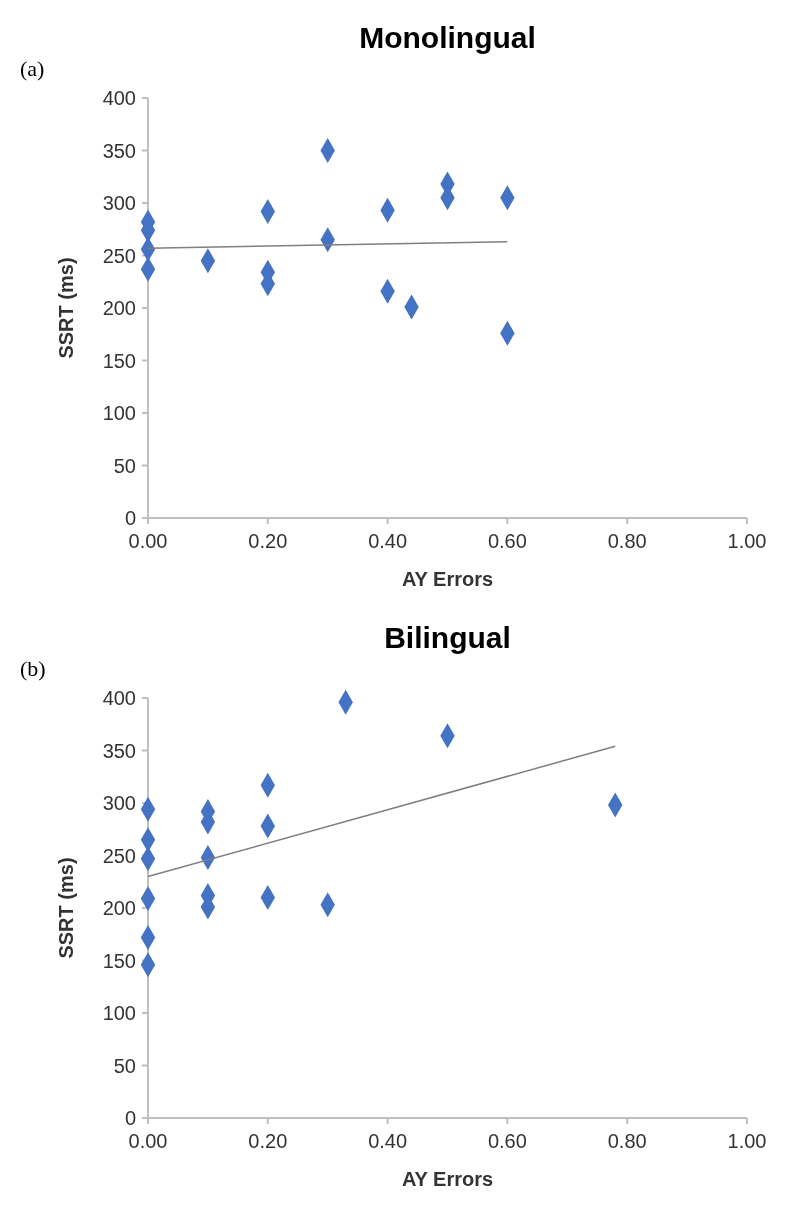 The height and width of the screenshot is (1216, 785). Describe the element at coordinates (33, 668) in the screenshot. I see `text: (b)` at that location.